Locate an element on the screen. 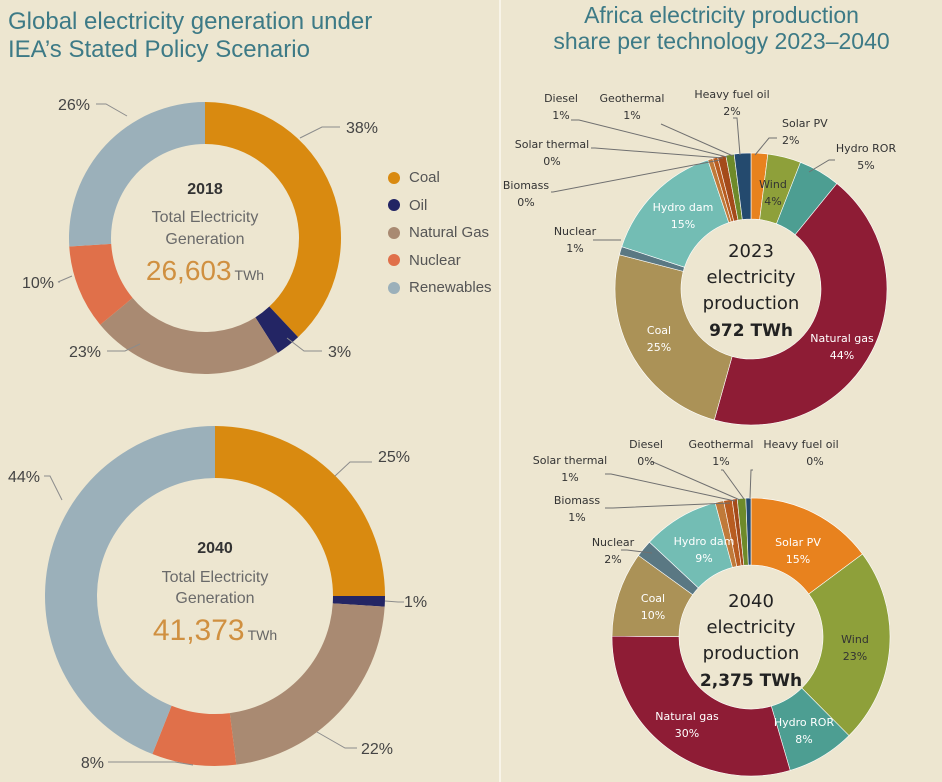 This screenshot has height=782, width=942. value-label-natural-gas: 22% is located at coordinates (377, 749).